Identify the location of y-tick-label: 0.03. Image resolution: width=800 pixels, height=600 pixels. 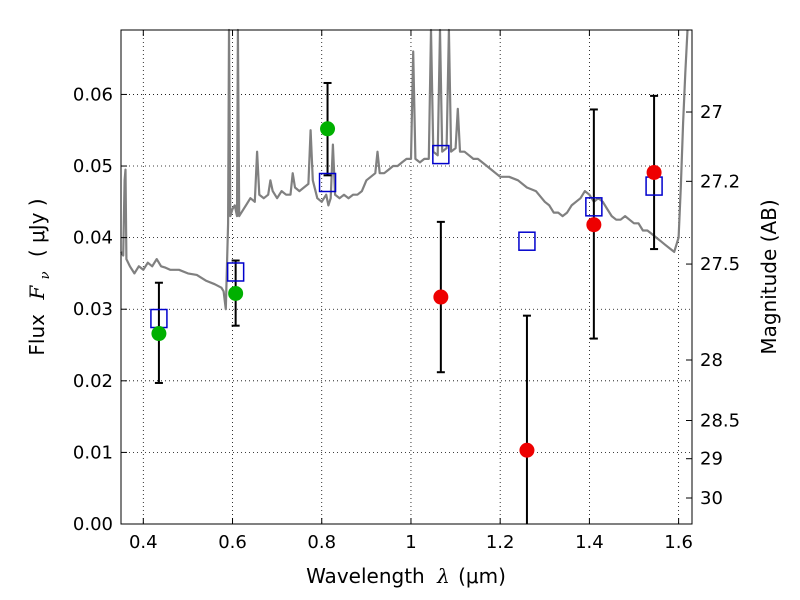
(93, 309).